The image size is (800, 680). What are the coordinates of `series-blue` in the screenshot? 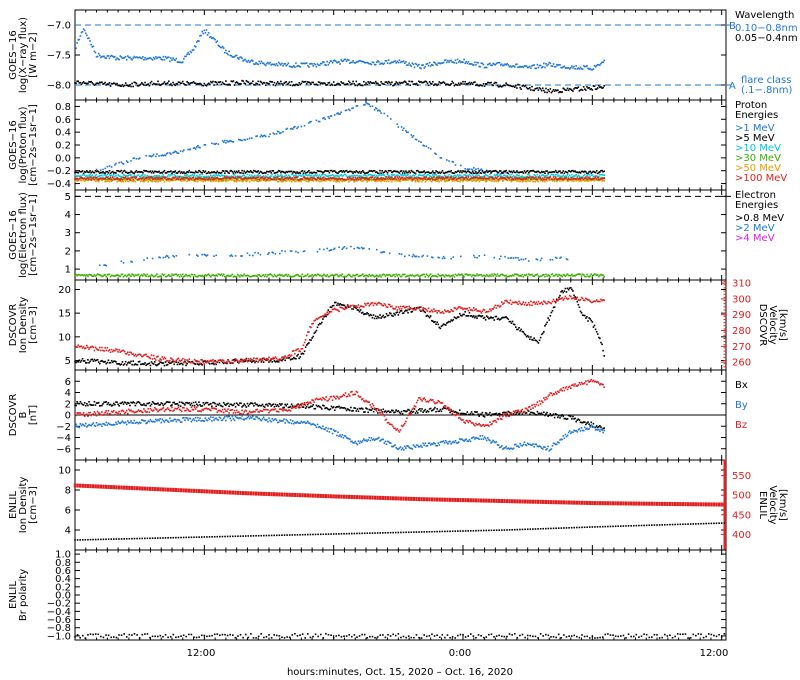 It's located at (333, 256).